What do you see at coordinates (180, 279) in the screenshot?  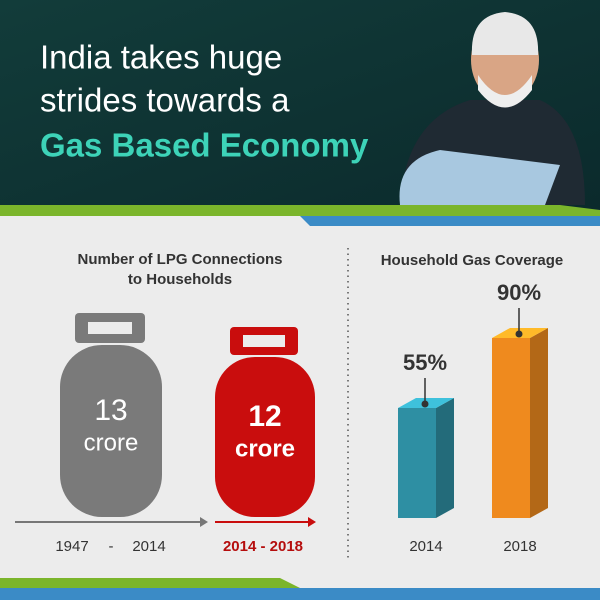 I see `section-title: to Households` at bounding box center [180, 279].